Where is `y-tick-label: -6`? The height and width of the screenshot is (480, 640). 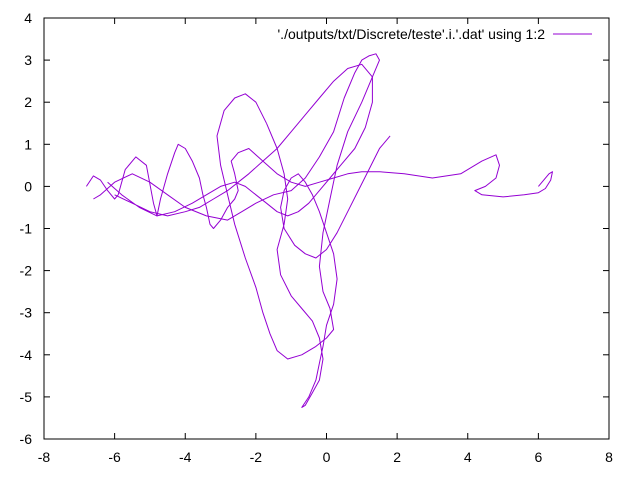 y-tick-label: -6 is located at coordinates (26, 439).